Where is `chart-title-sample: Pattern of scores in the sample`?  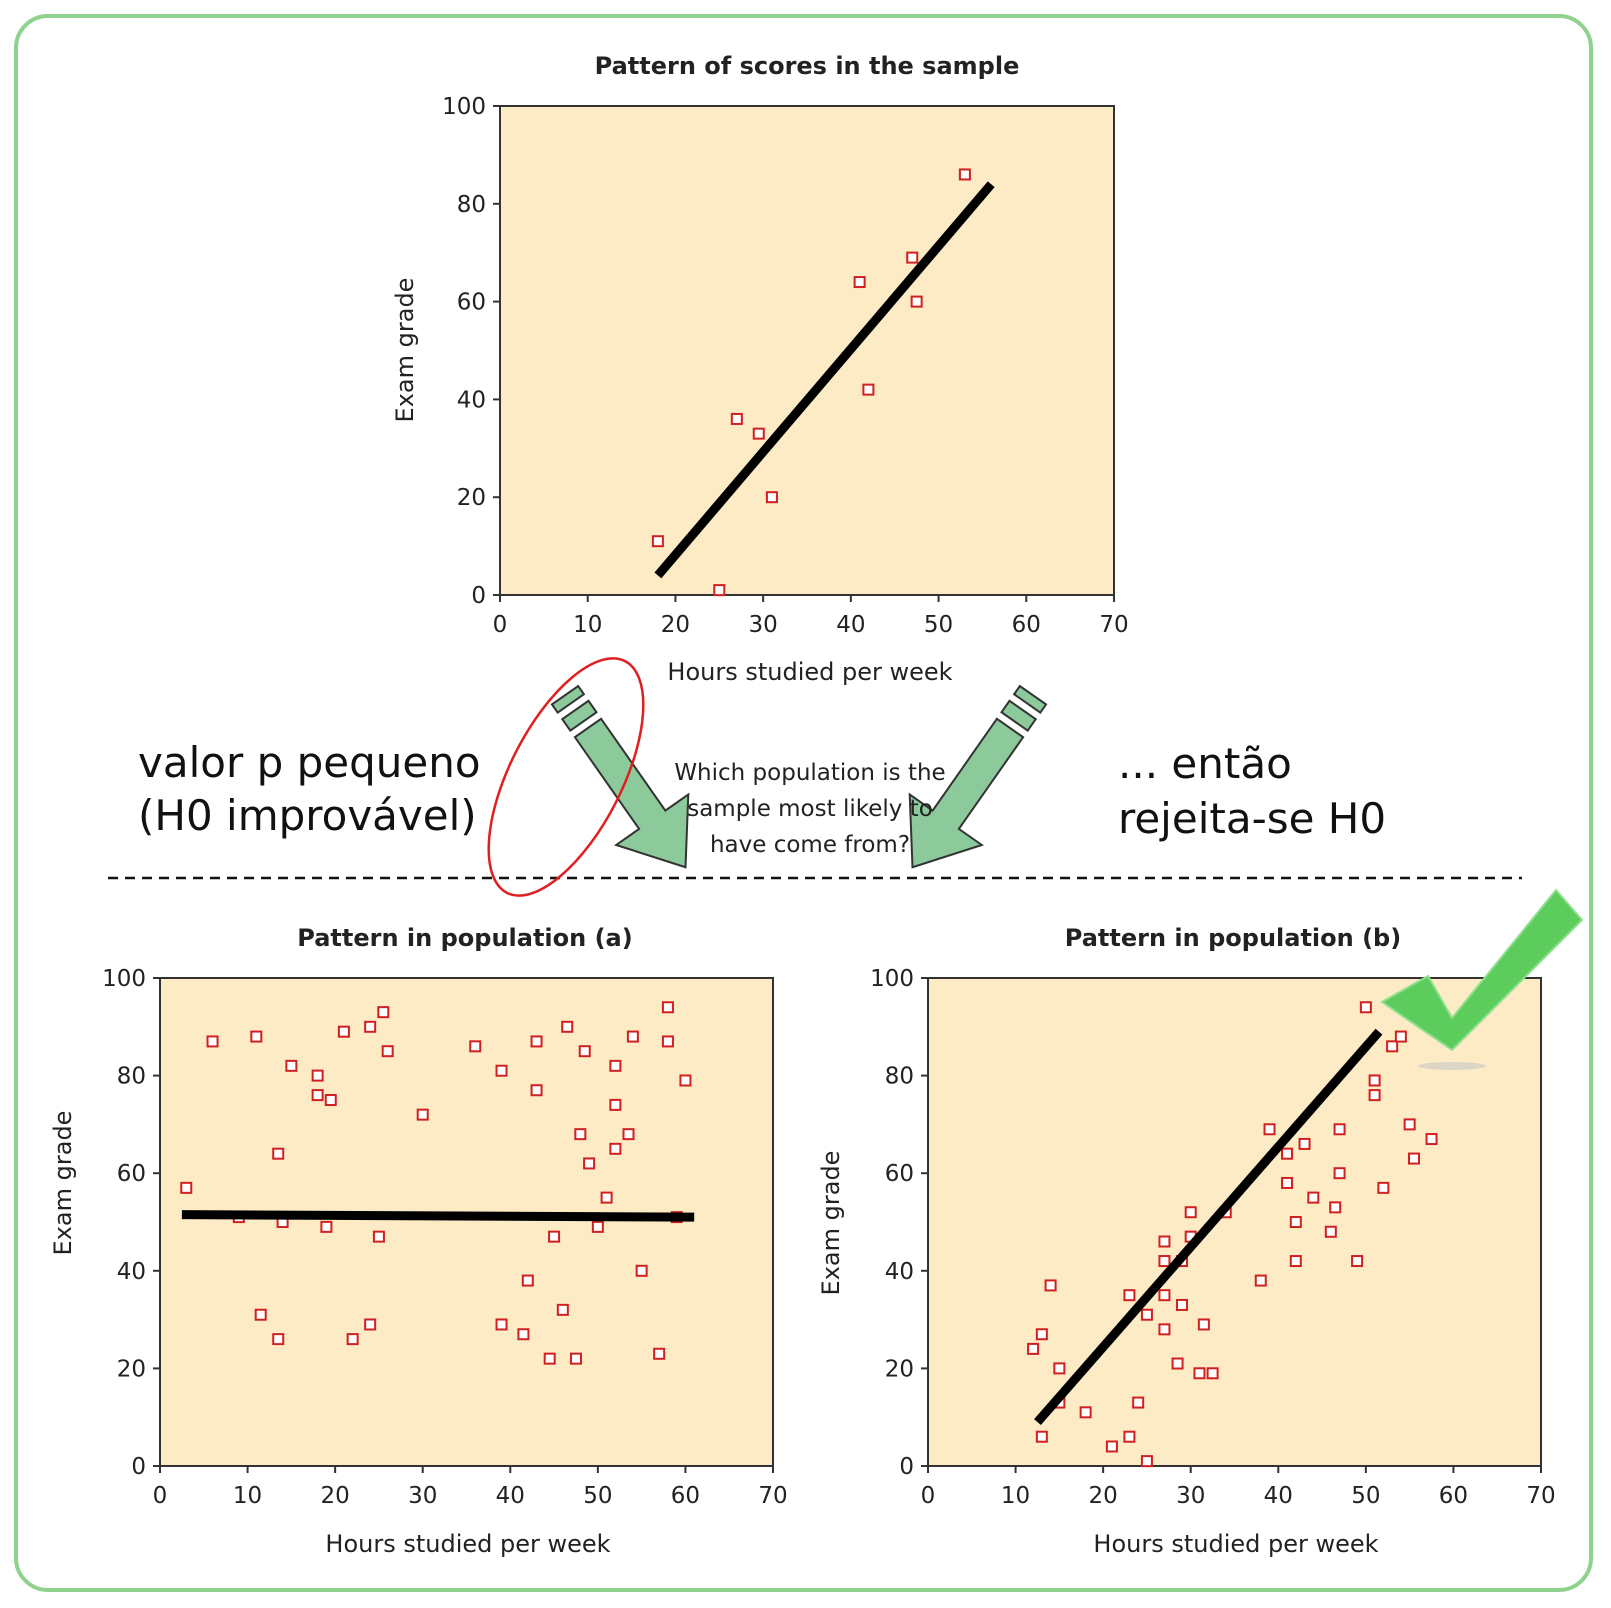 chart-title-sample: Pattern of scores in the sample is located at coordinates (807, 66).